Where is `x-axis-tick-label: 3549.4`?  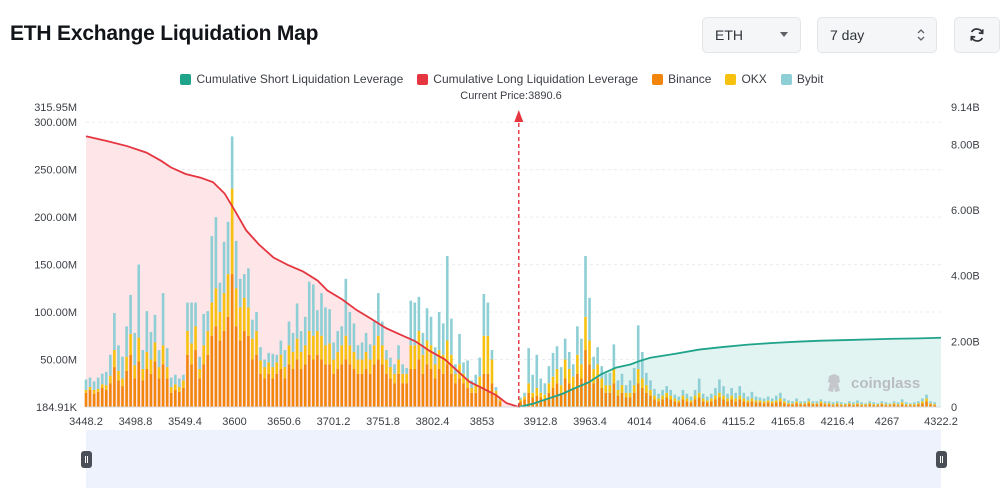
x-axis-tick-label: 3549.4 is located at coordinates (185, 422).